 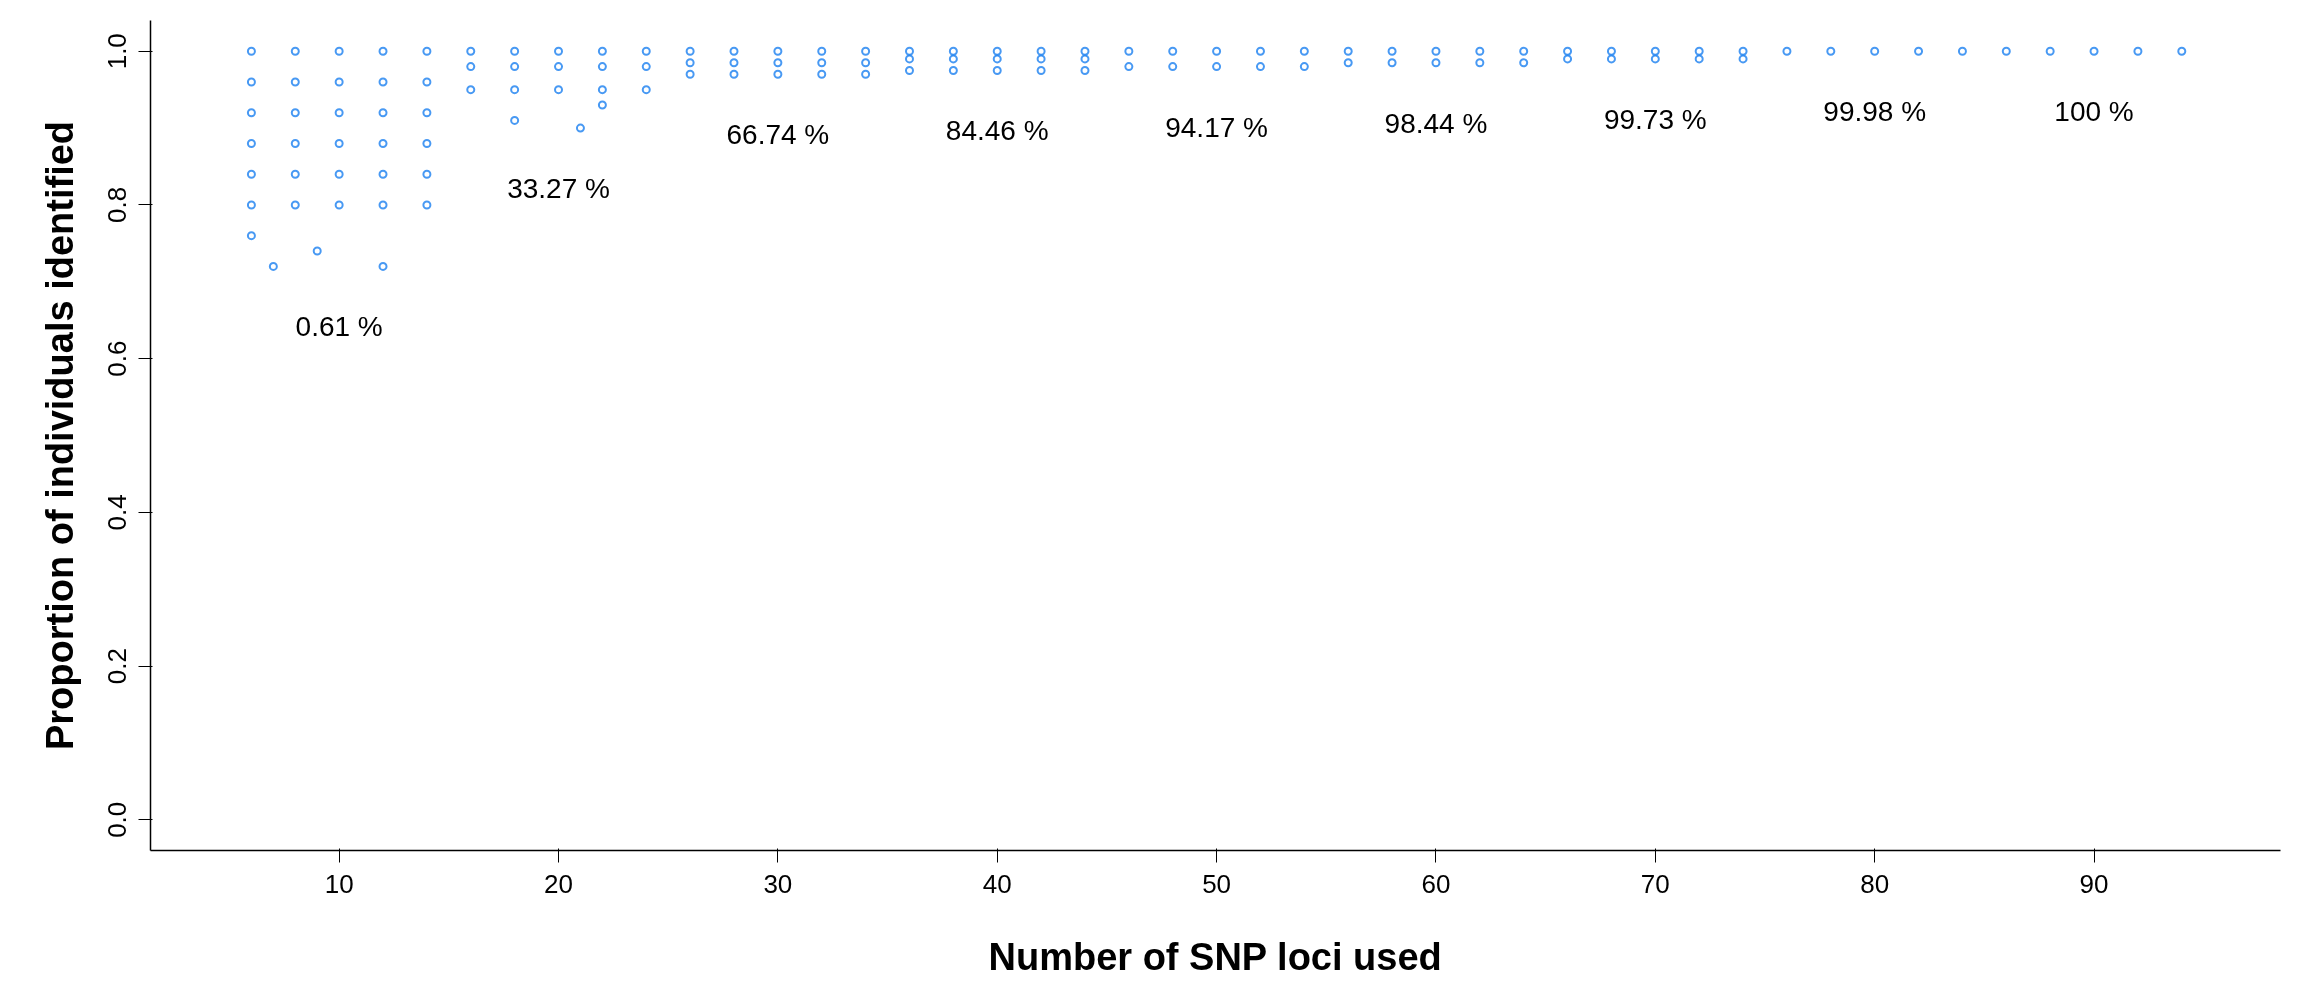 What do you see at coordinates (117, 819) in the screenshot?
I see `y-tick-label: 0.0` at bounding box center [117, 819].